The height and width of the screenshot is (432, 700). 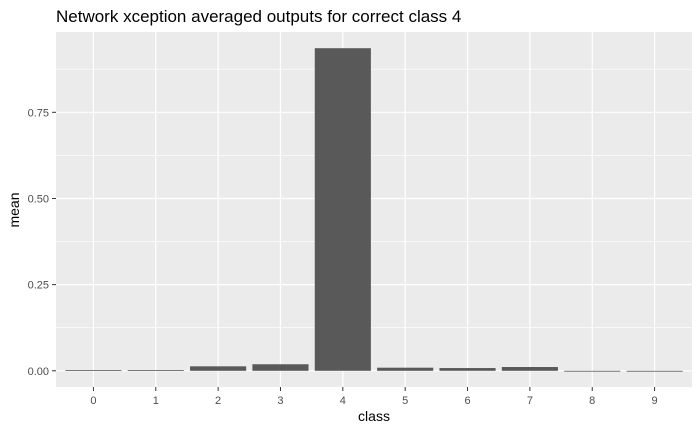 I want to click on x-tick-label: 0, so click(x=93, y=401).